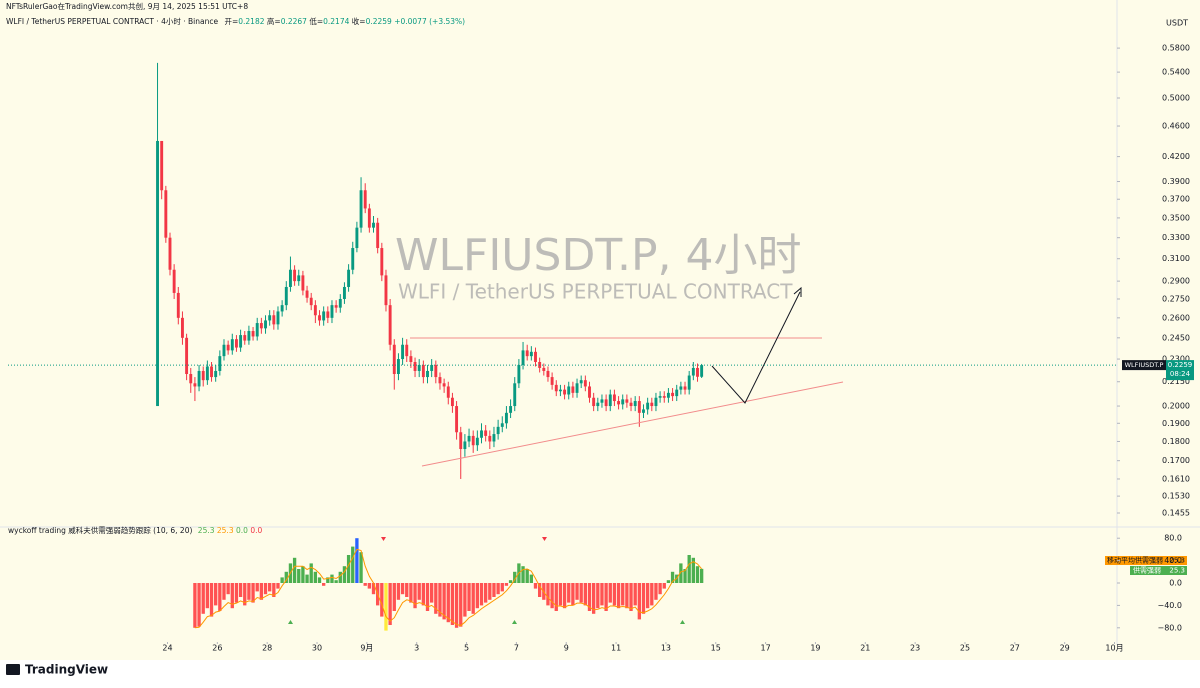 Image resolution: width=1200 pixels, height=688 pixels. I want to click on close-label: 收=, so click(359, 21).